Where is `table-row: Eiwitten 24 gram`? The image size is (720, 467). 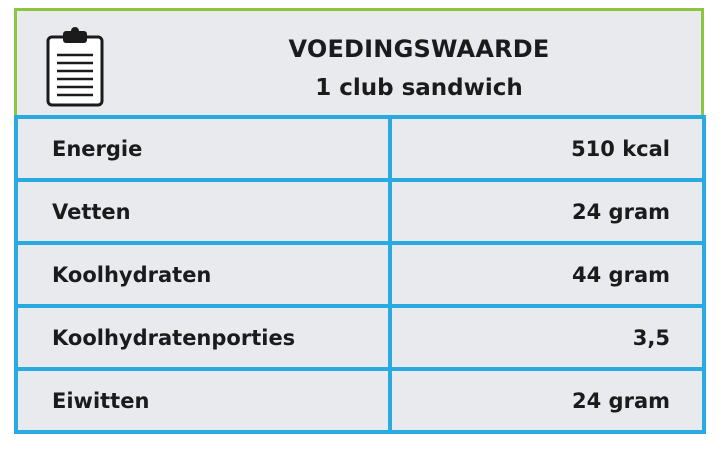
table-row: Eiwitten 24 gram is located at coordinates (360, 400).